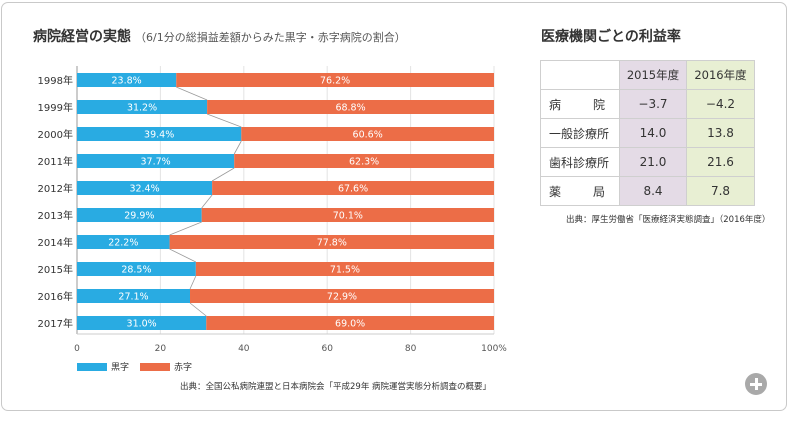 This screenshot has height=423, width=792. What do you see at coordinates (144, 189) in the screenshot?
I see `data-label-black: 32.4%` at bounding box center [144, 189].